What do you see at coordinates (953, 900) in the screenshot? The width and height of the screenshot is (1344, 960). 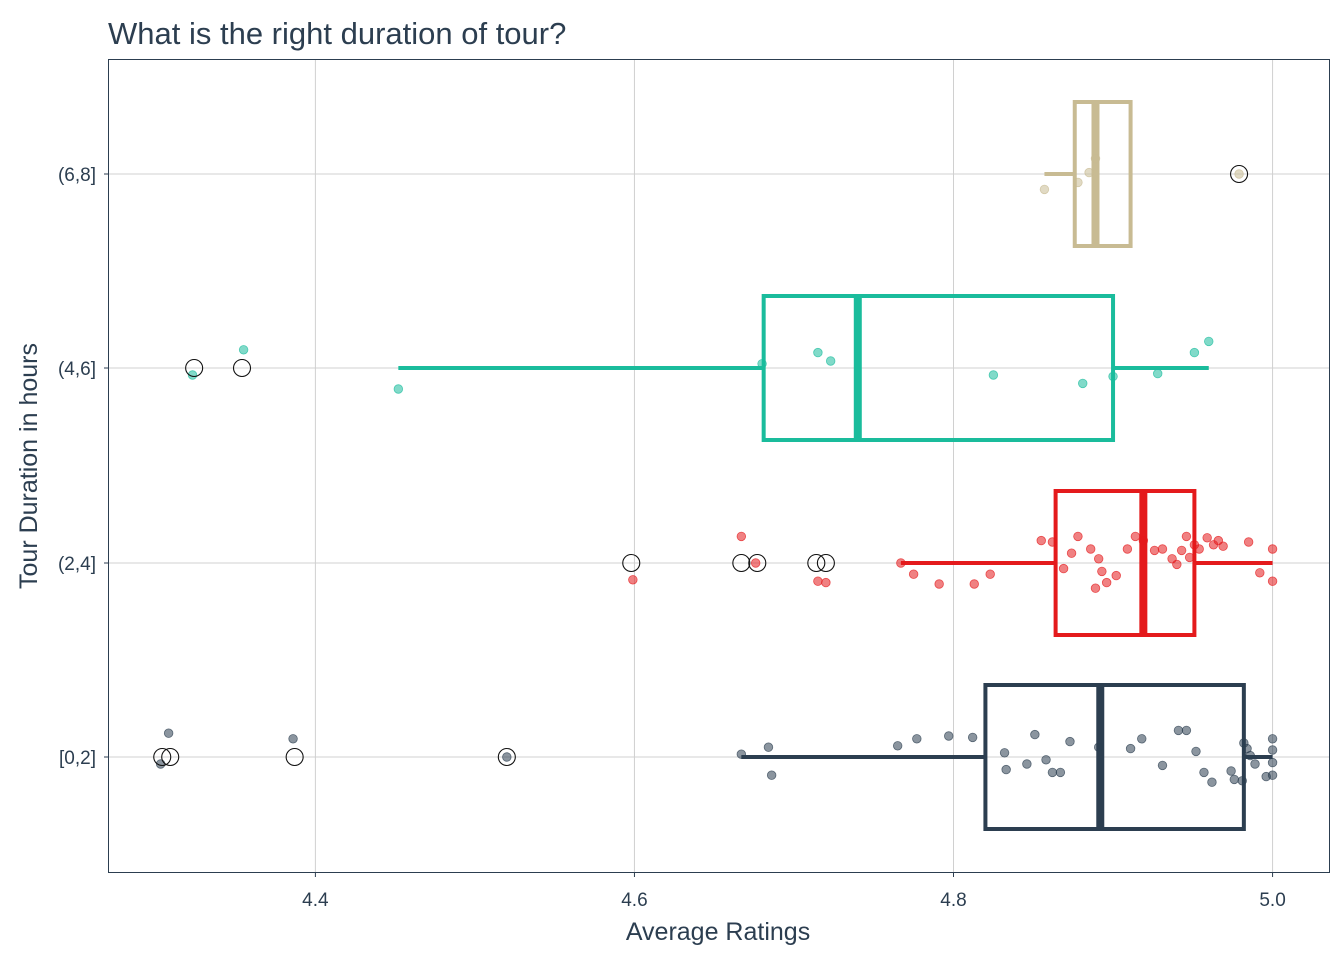 I see `x-tick-label: 4.8` at bounding box center [953, 900].